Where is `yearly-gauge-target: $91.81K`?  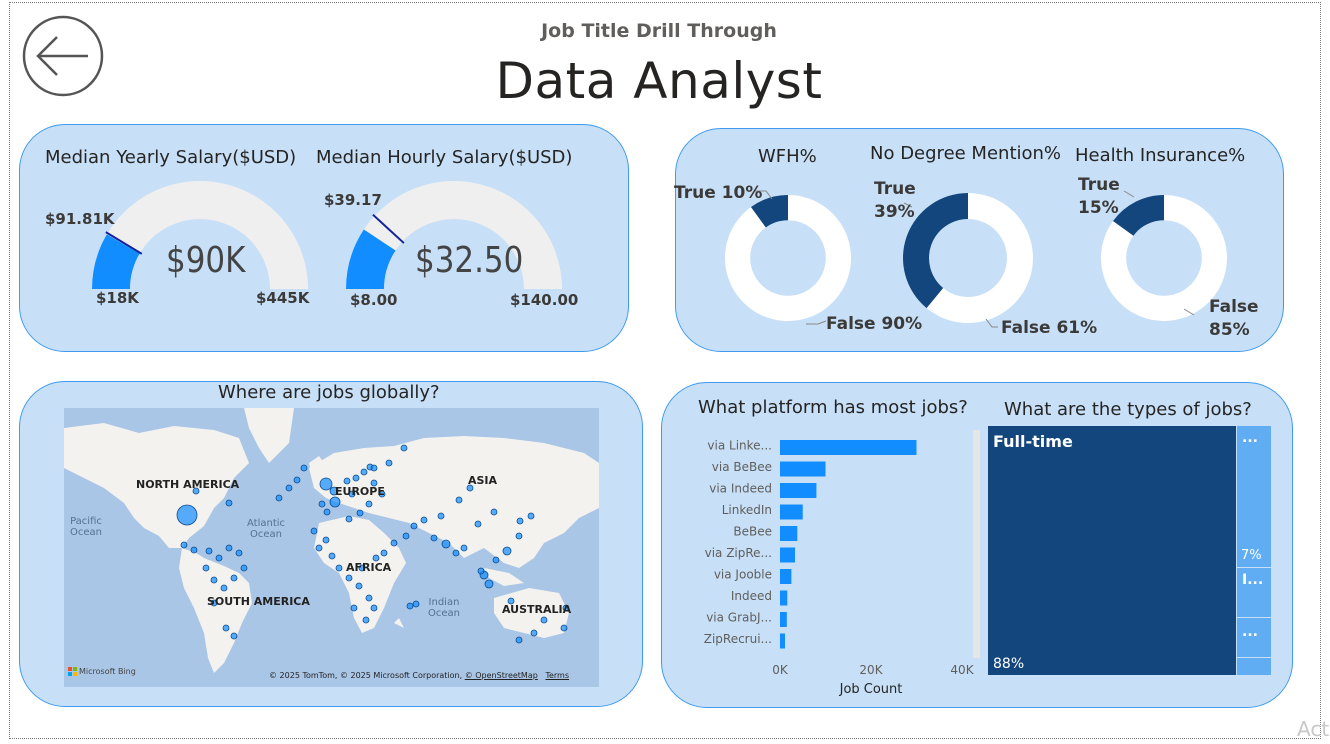 yearly-gauge-target: $91.81K is located at coordinates (80, 219).